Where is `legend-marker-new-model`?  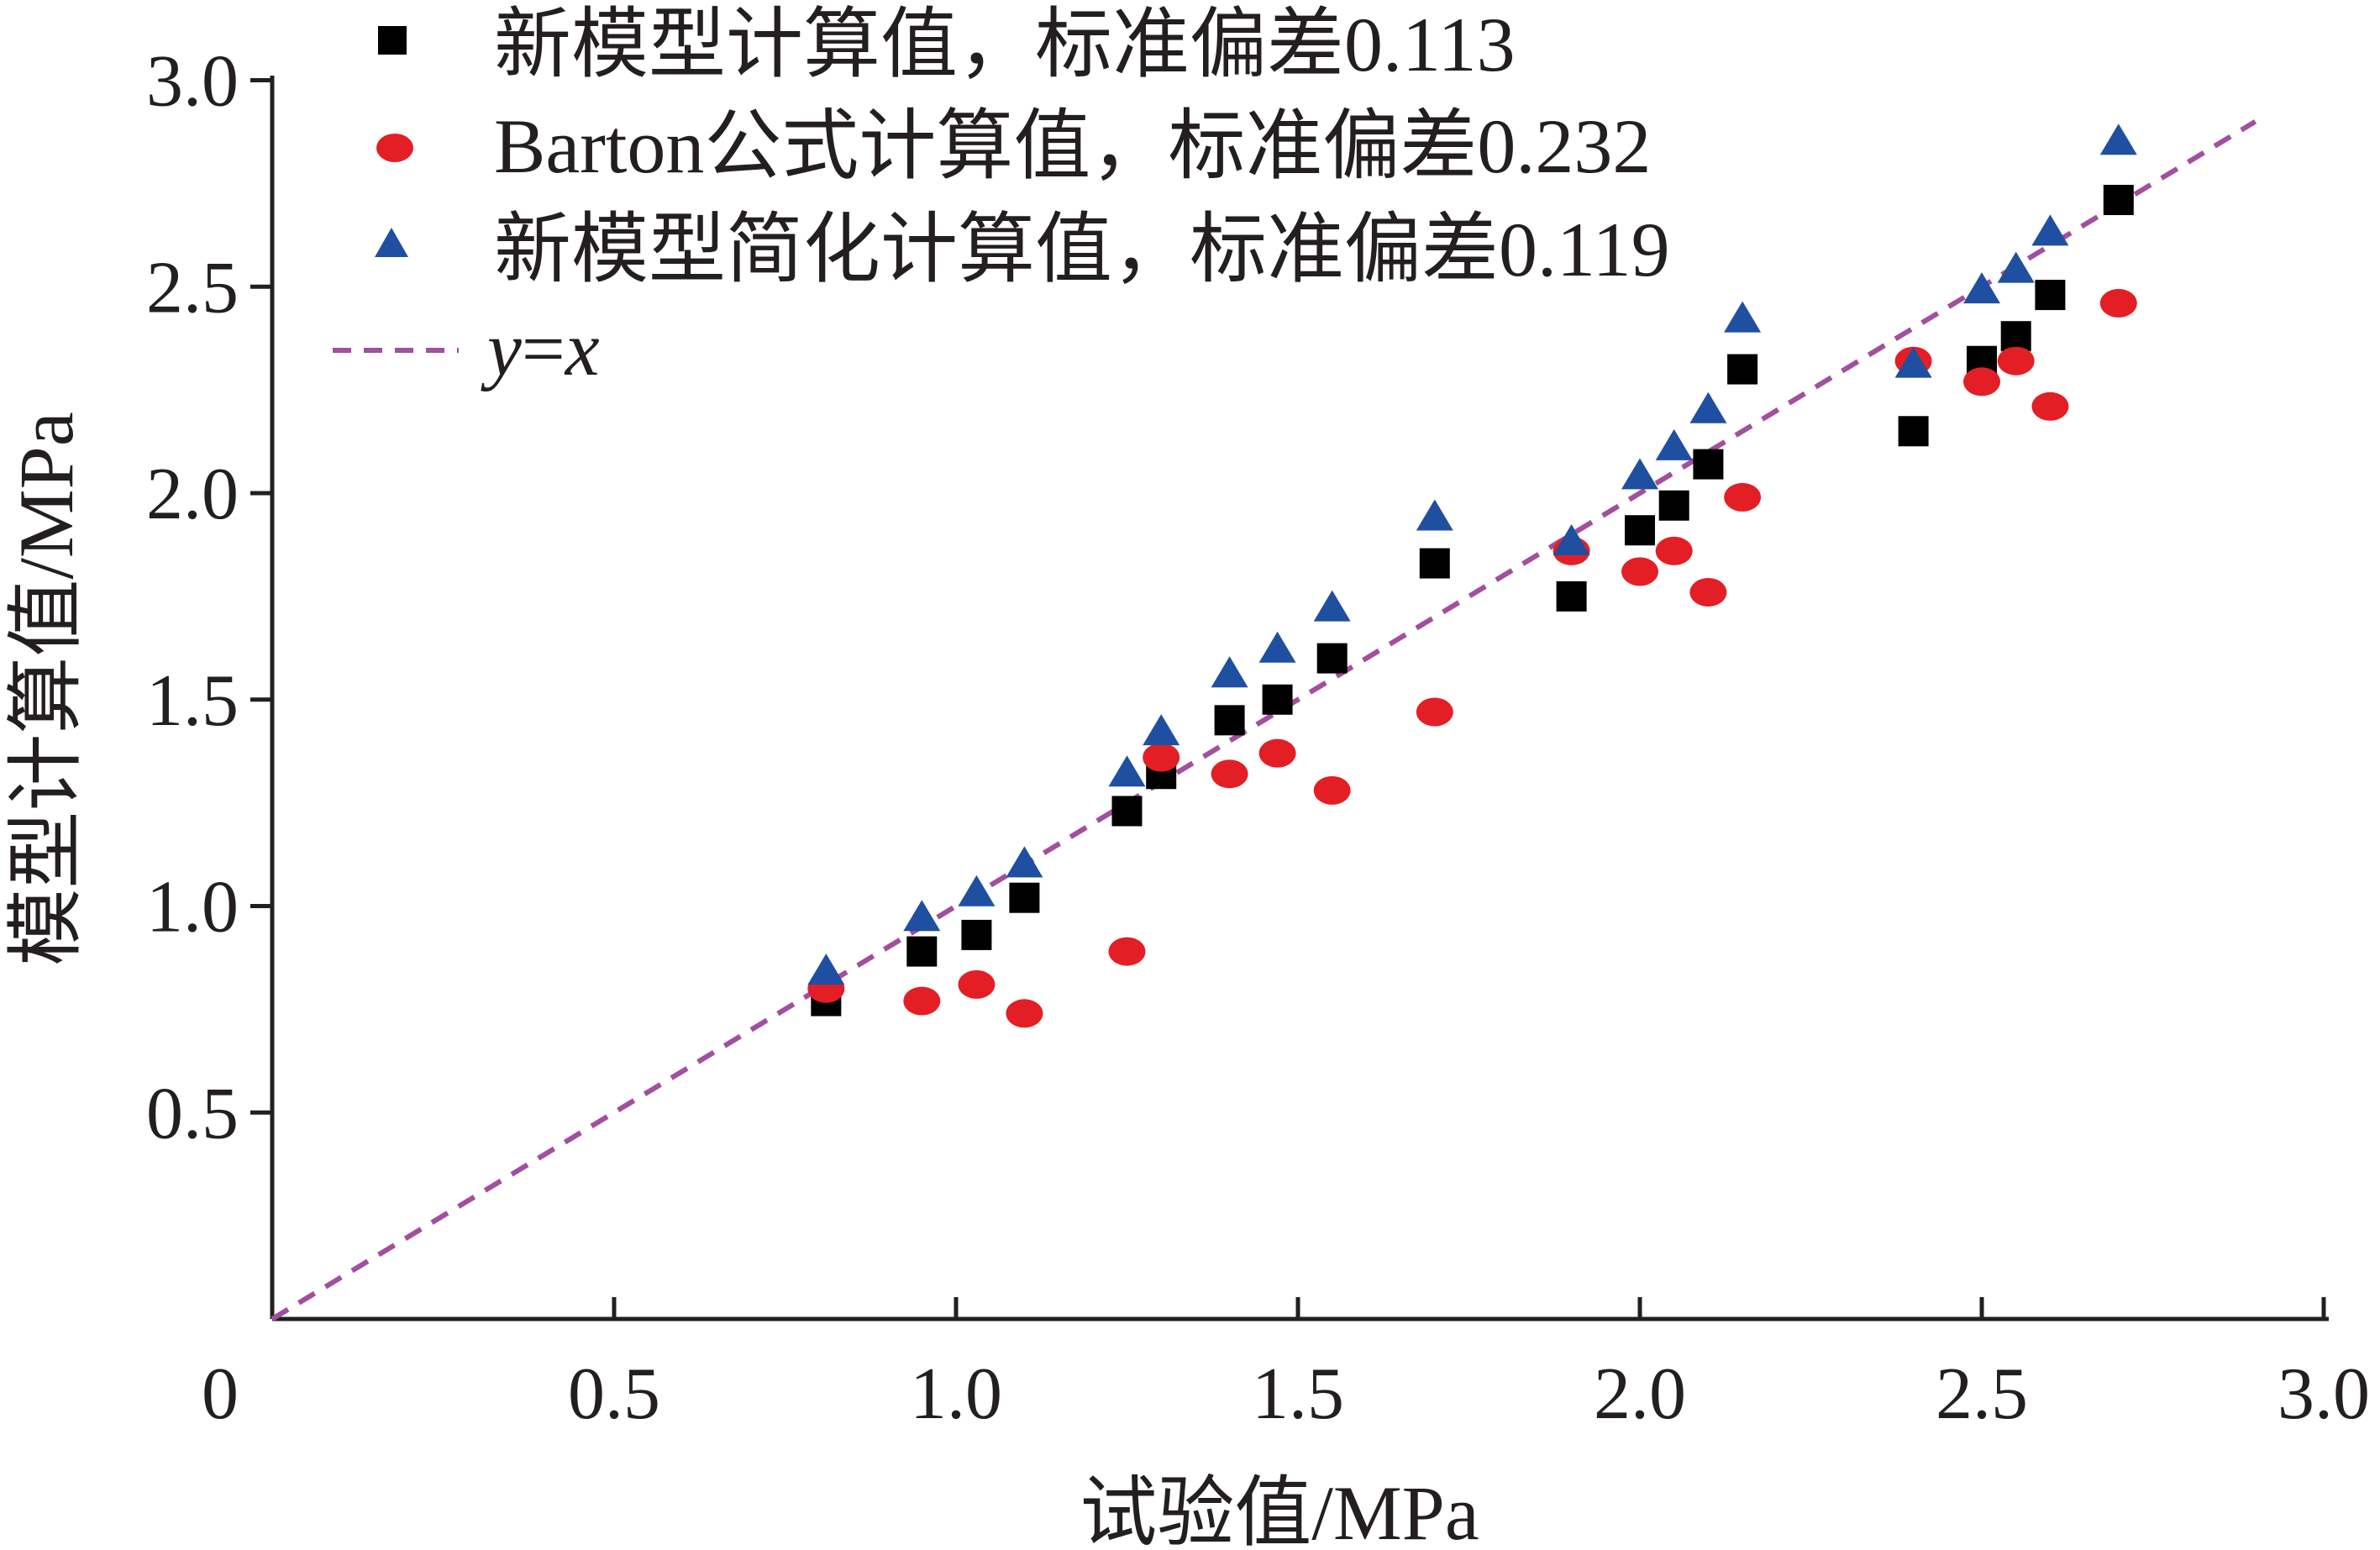 legend-marker-new-model is located at coordinates (392, 40).